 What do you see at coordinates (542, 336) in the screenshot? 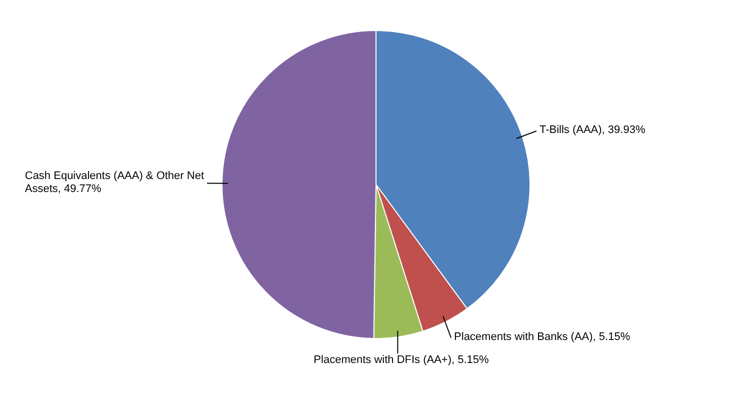
I see `slice-label: Placements with Banks (AA), 5.15%` at bounding box center [542, 336].